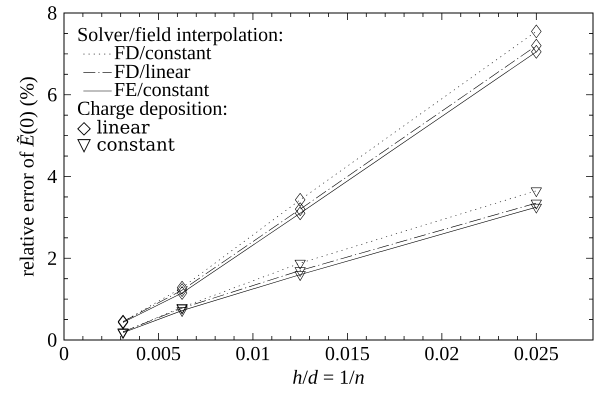  Describe the element at coordinates (64, 353) in the screenshot. I see `x-tick-label: 0` at that location.